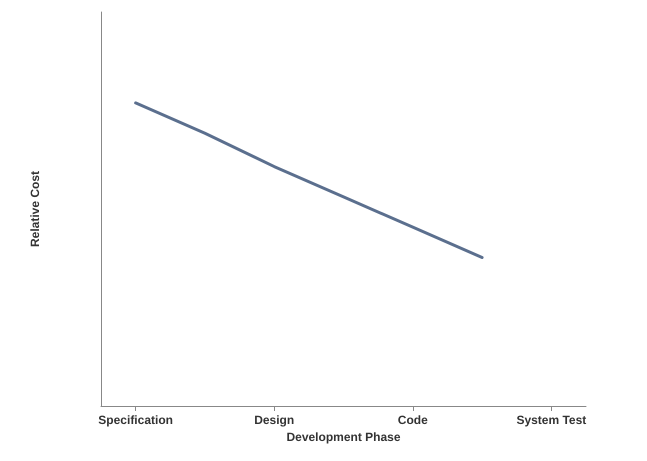  Describe the element at coordinates (135, 420) in the screenshot. I see `x-tick-label: Specification` at that location.